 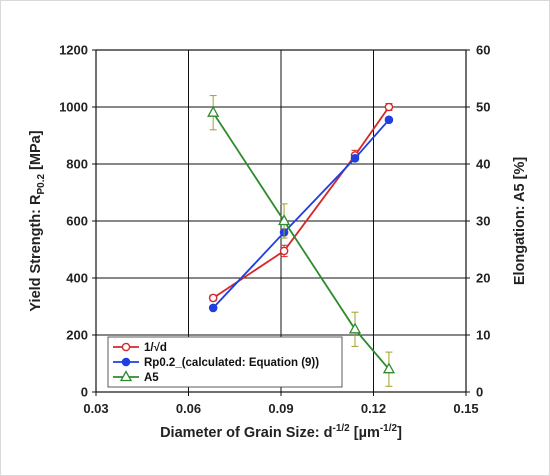 I want to click on x-axis-title-unit-close: ], so click(x=399, y=433).